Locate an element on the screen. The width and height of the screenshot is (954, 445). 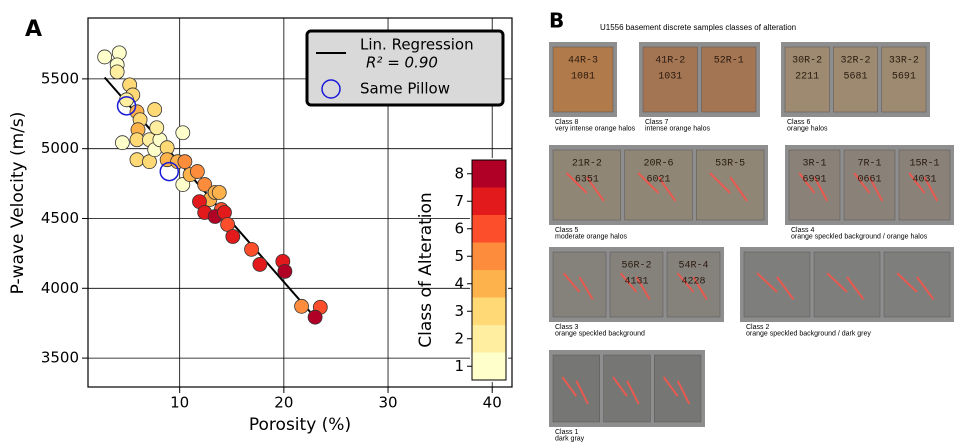
sample-tag: 1081 is located at coordinates (583, 77).